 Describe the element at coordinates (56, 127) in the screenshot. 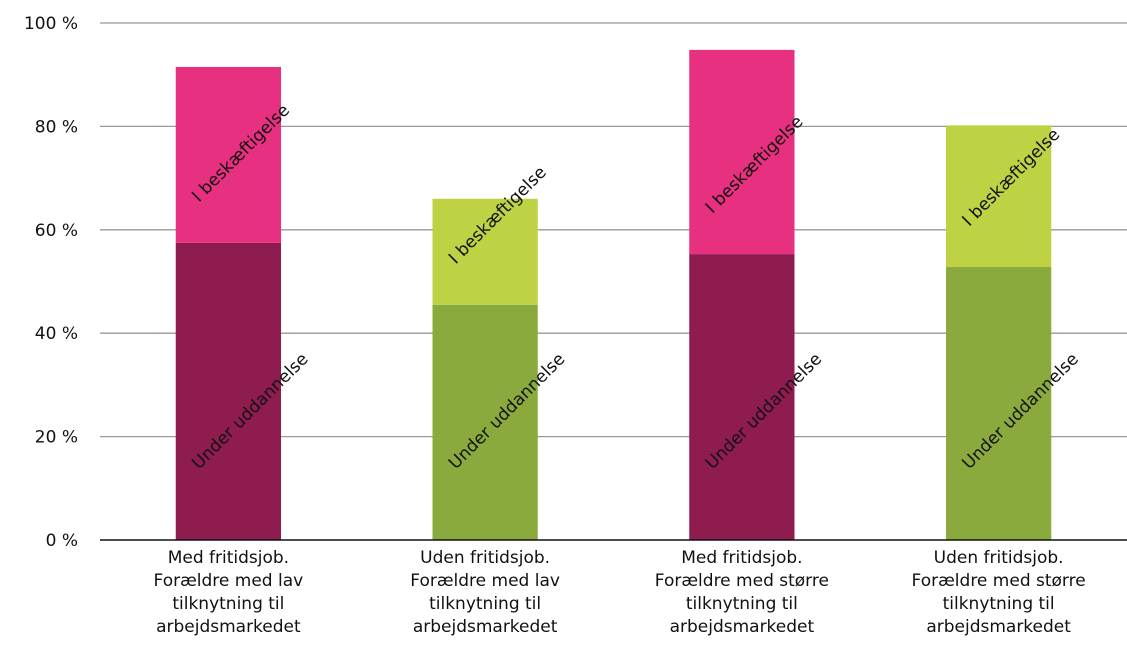

I see `y-tick-label: 80 %` at that location.